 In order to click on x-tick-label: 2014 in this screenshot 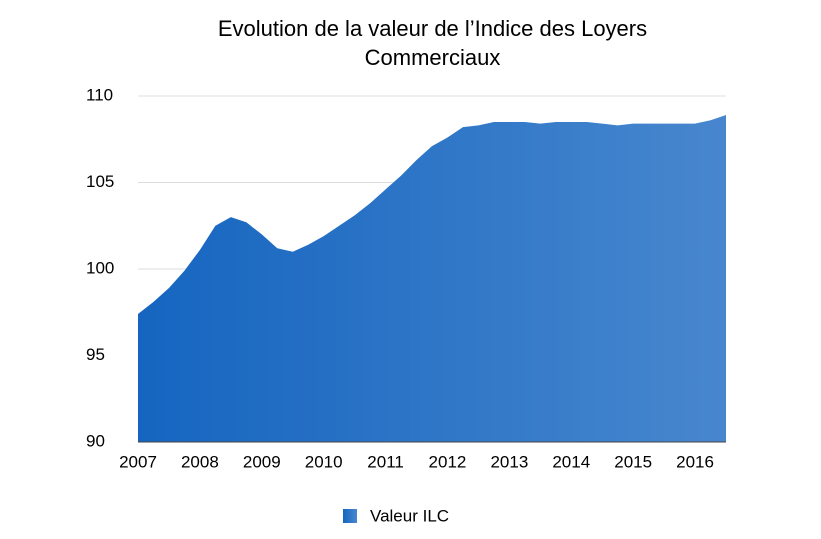, I will do `click(571, 461)`.